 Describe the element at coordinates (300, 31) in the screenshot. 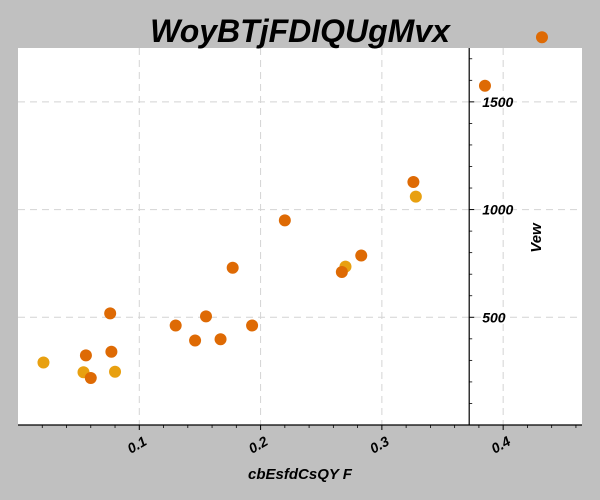

I see `chart-title: WoyBTjFDIQUgMvx` at that location.